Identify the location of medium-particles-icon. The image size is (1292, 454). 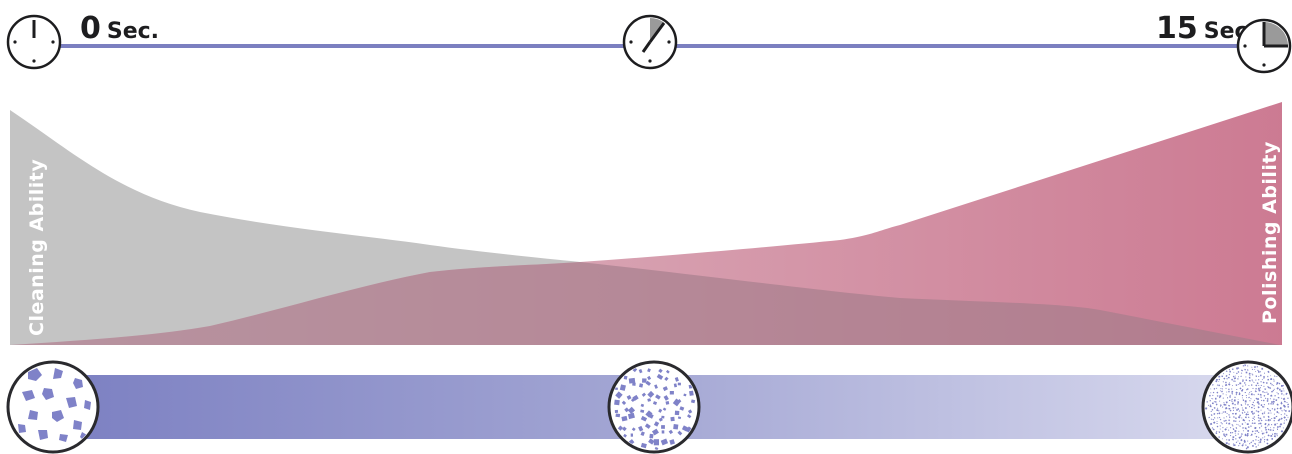
(654, 407).